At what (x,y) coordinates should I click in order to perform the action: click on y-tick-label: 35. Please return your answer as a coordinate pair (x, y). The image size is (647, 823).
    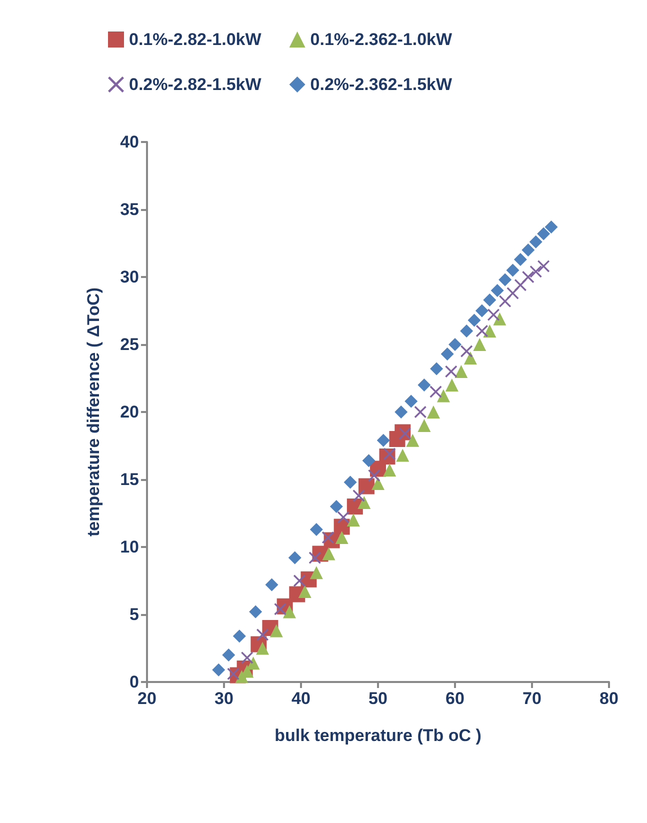
    Looking at the image, I should click on (129, 209).